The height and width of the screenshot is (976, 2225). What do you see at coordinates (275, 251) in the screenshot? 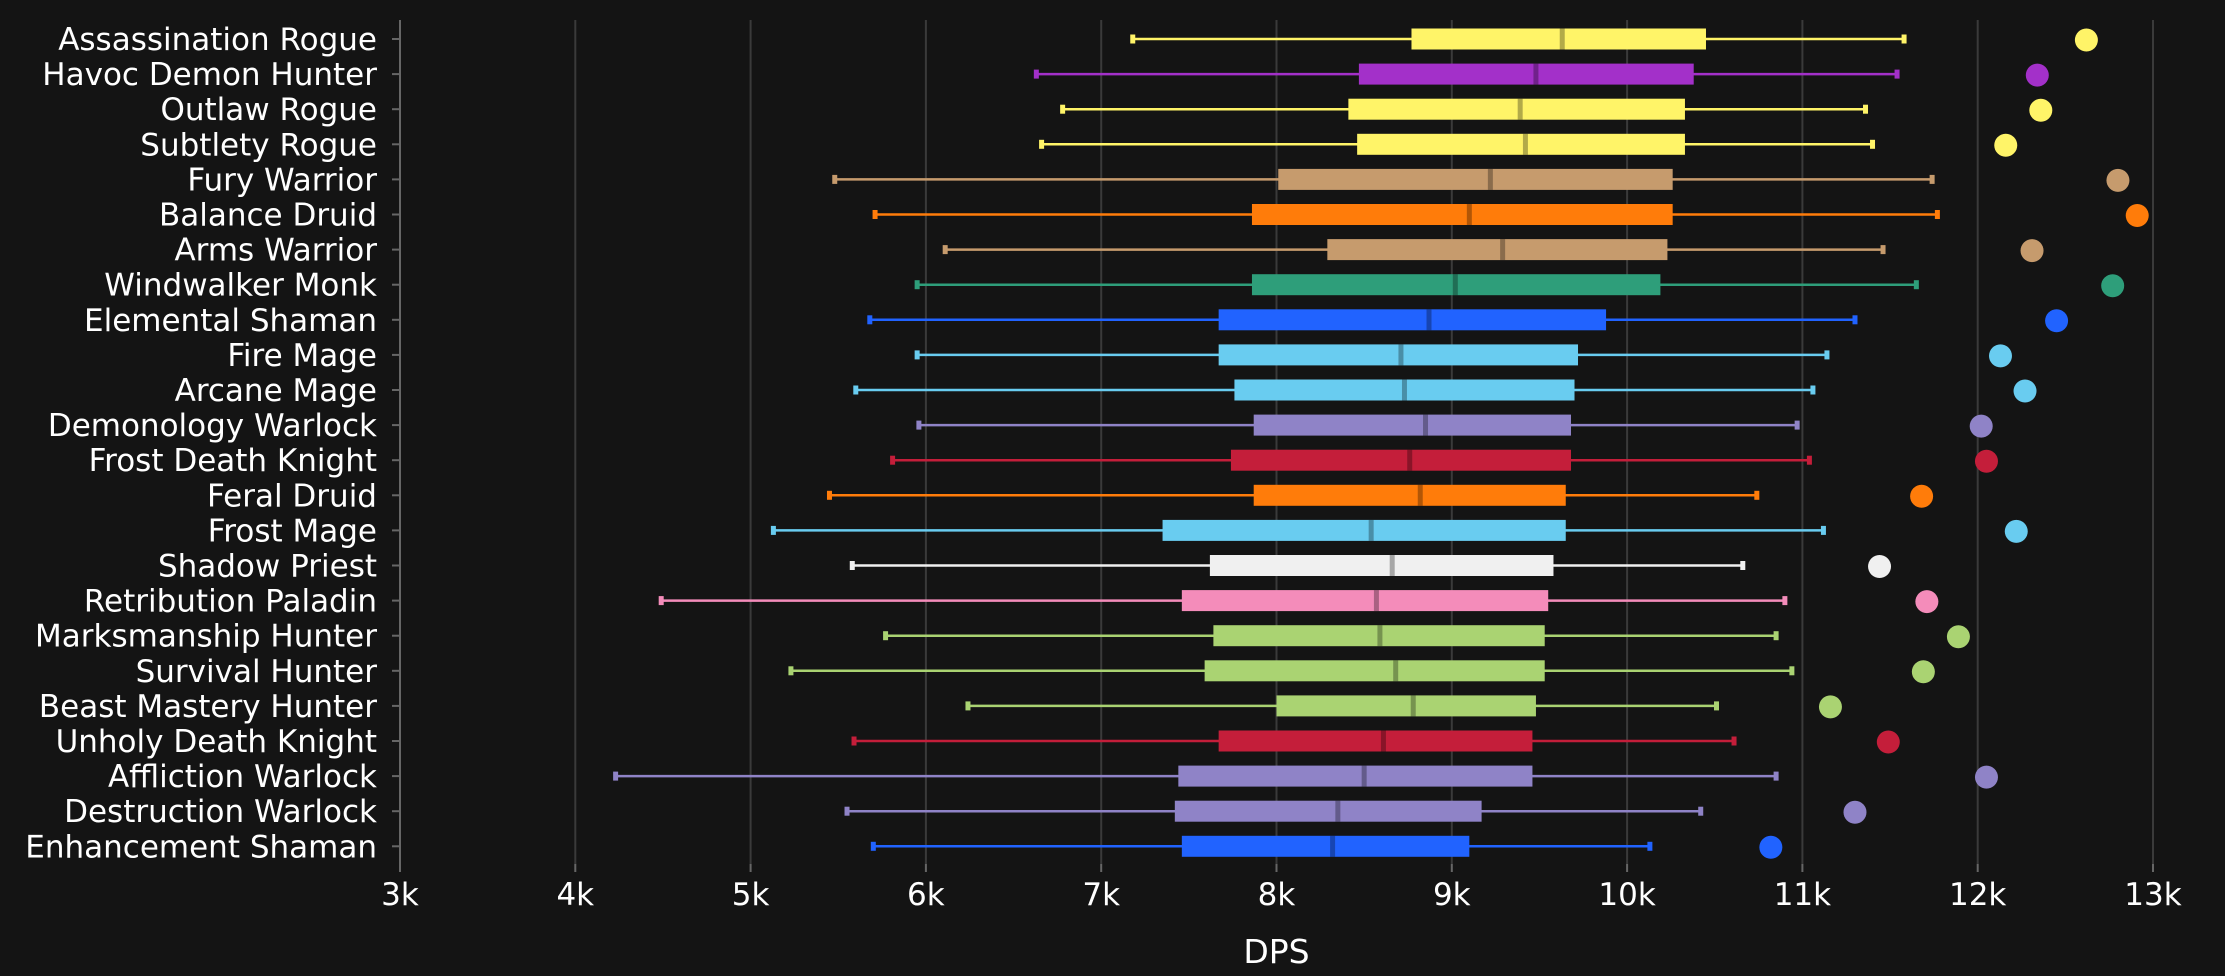
I see `spec-label: Arms Warrior` at bounding box center [275, 251].